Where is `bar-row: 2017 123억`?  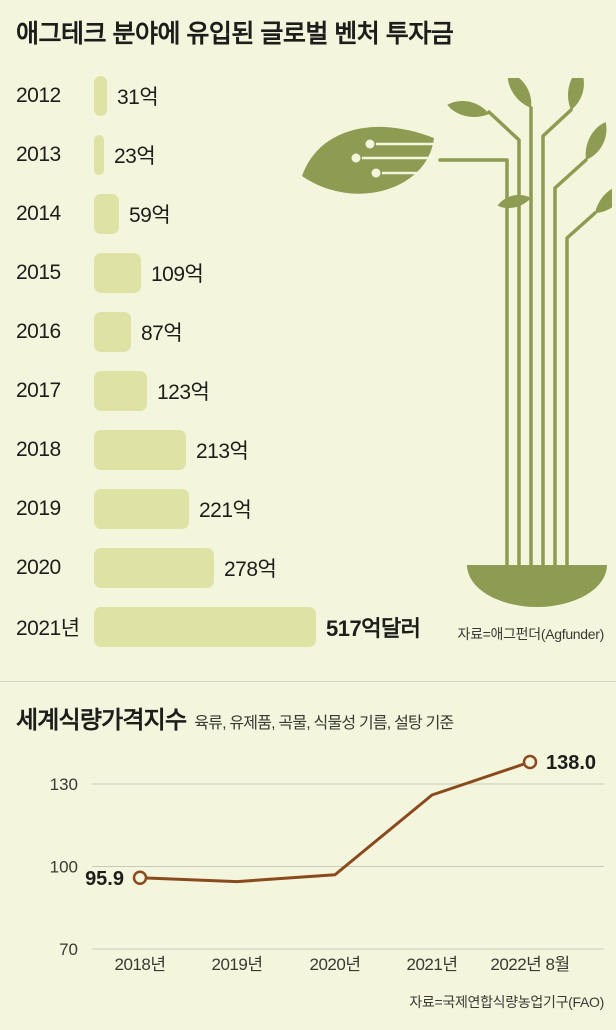 bar-row: 2017 123억 is located at coordinates (236, 390).